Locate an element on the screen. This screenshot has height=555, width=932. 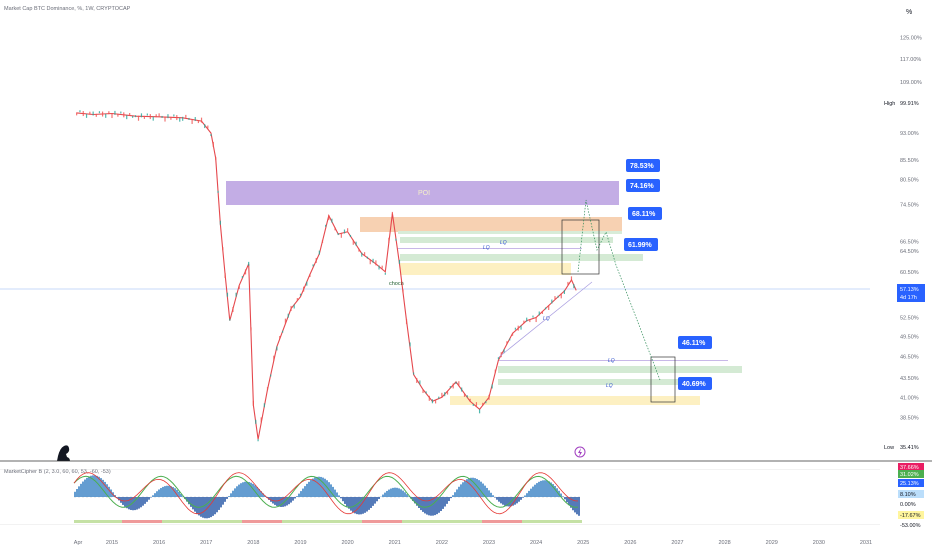
x-tick-label: 2019 is located at coordinates (300, 543).